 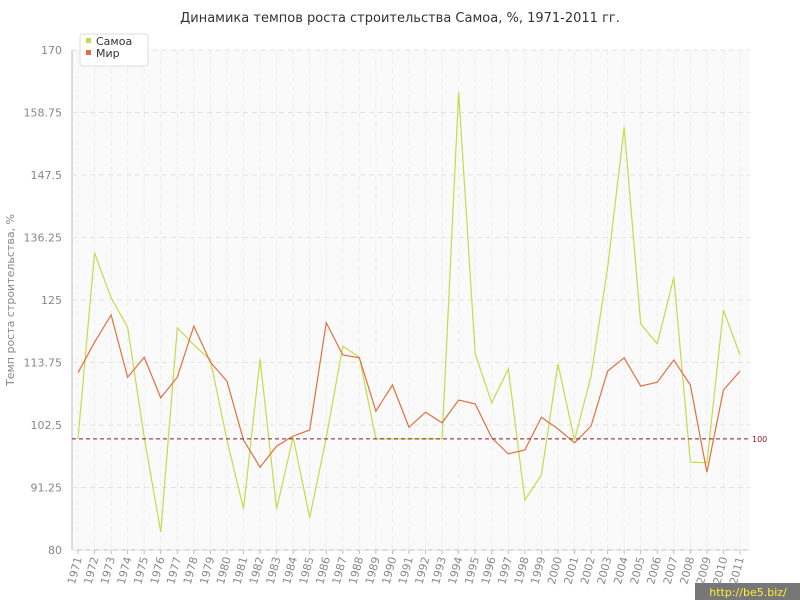 I want to click on reference-label: 100, so click(x=759, y=439).